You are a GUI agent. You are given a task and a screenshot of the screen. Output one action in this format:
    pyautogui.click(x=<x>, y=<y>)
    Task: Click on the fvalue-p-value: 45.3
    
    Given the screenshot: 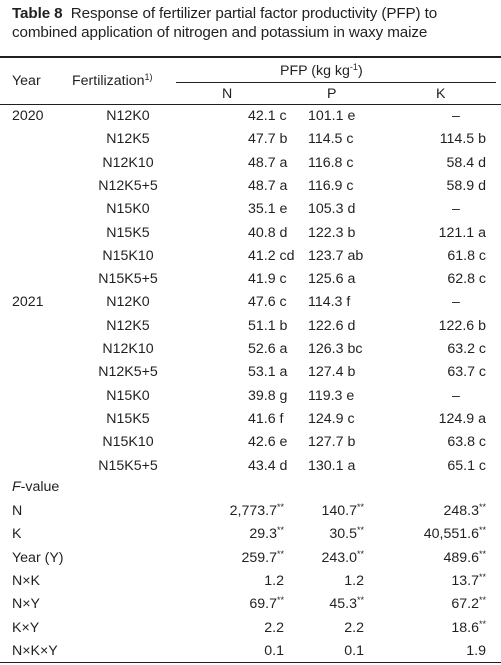 What is the action you would take?
    pyautogui.click(x=343, y=604)
    